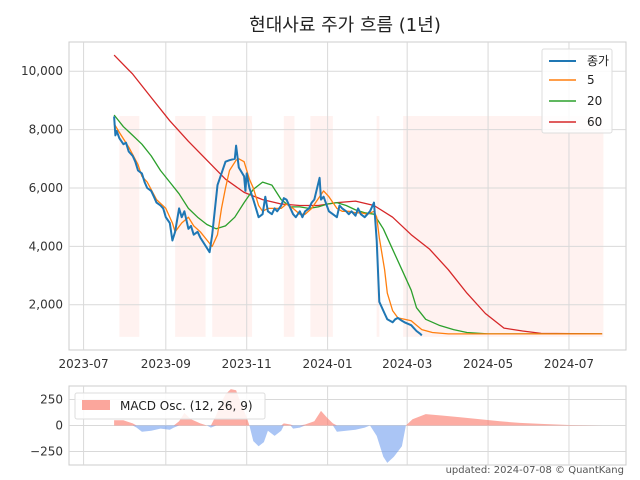 The image size is (640, 480). I want to click on date-x-tick-label: 2024-03, so click(407, 364).